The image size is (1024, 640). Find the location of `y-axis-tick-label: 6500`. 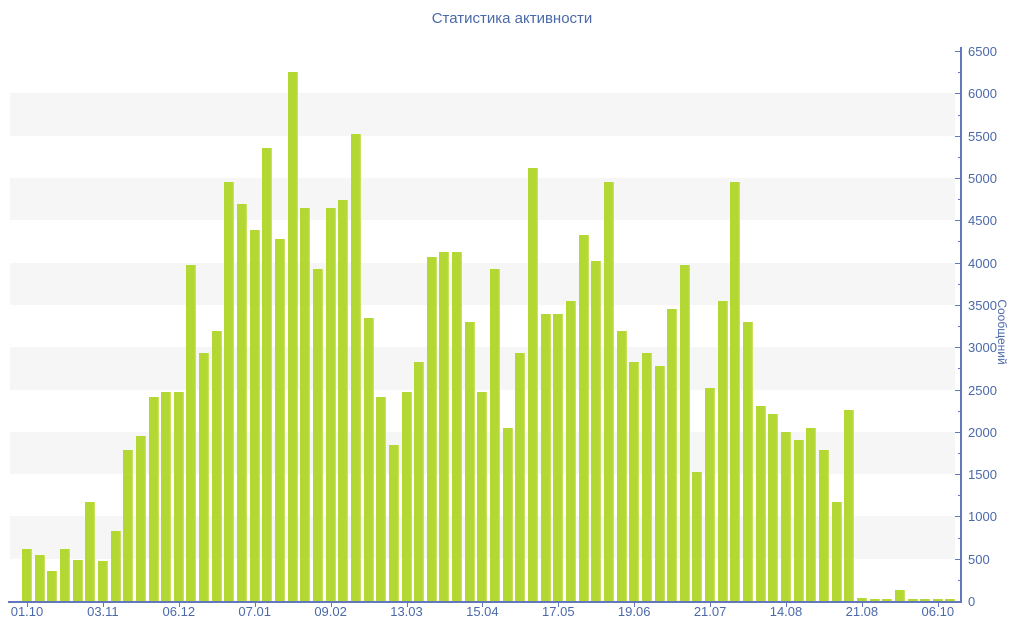

y-axis-tick-label: 6500 is located at coordinates (982, 52).